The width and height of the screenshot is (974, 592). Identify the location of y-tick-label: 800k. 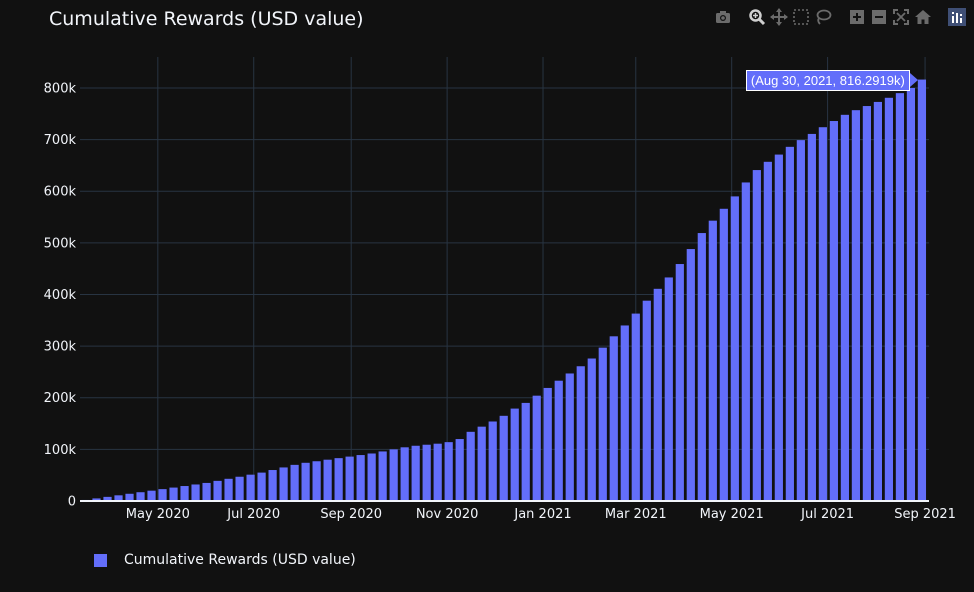
(60, 88).